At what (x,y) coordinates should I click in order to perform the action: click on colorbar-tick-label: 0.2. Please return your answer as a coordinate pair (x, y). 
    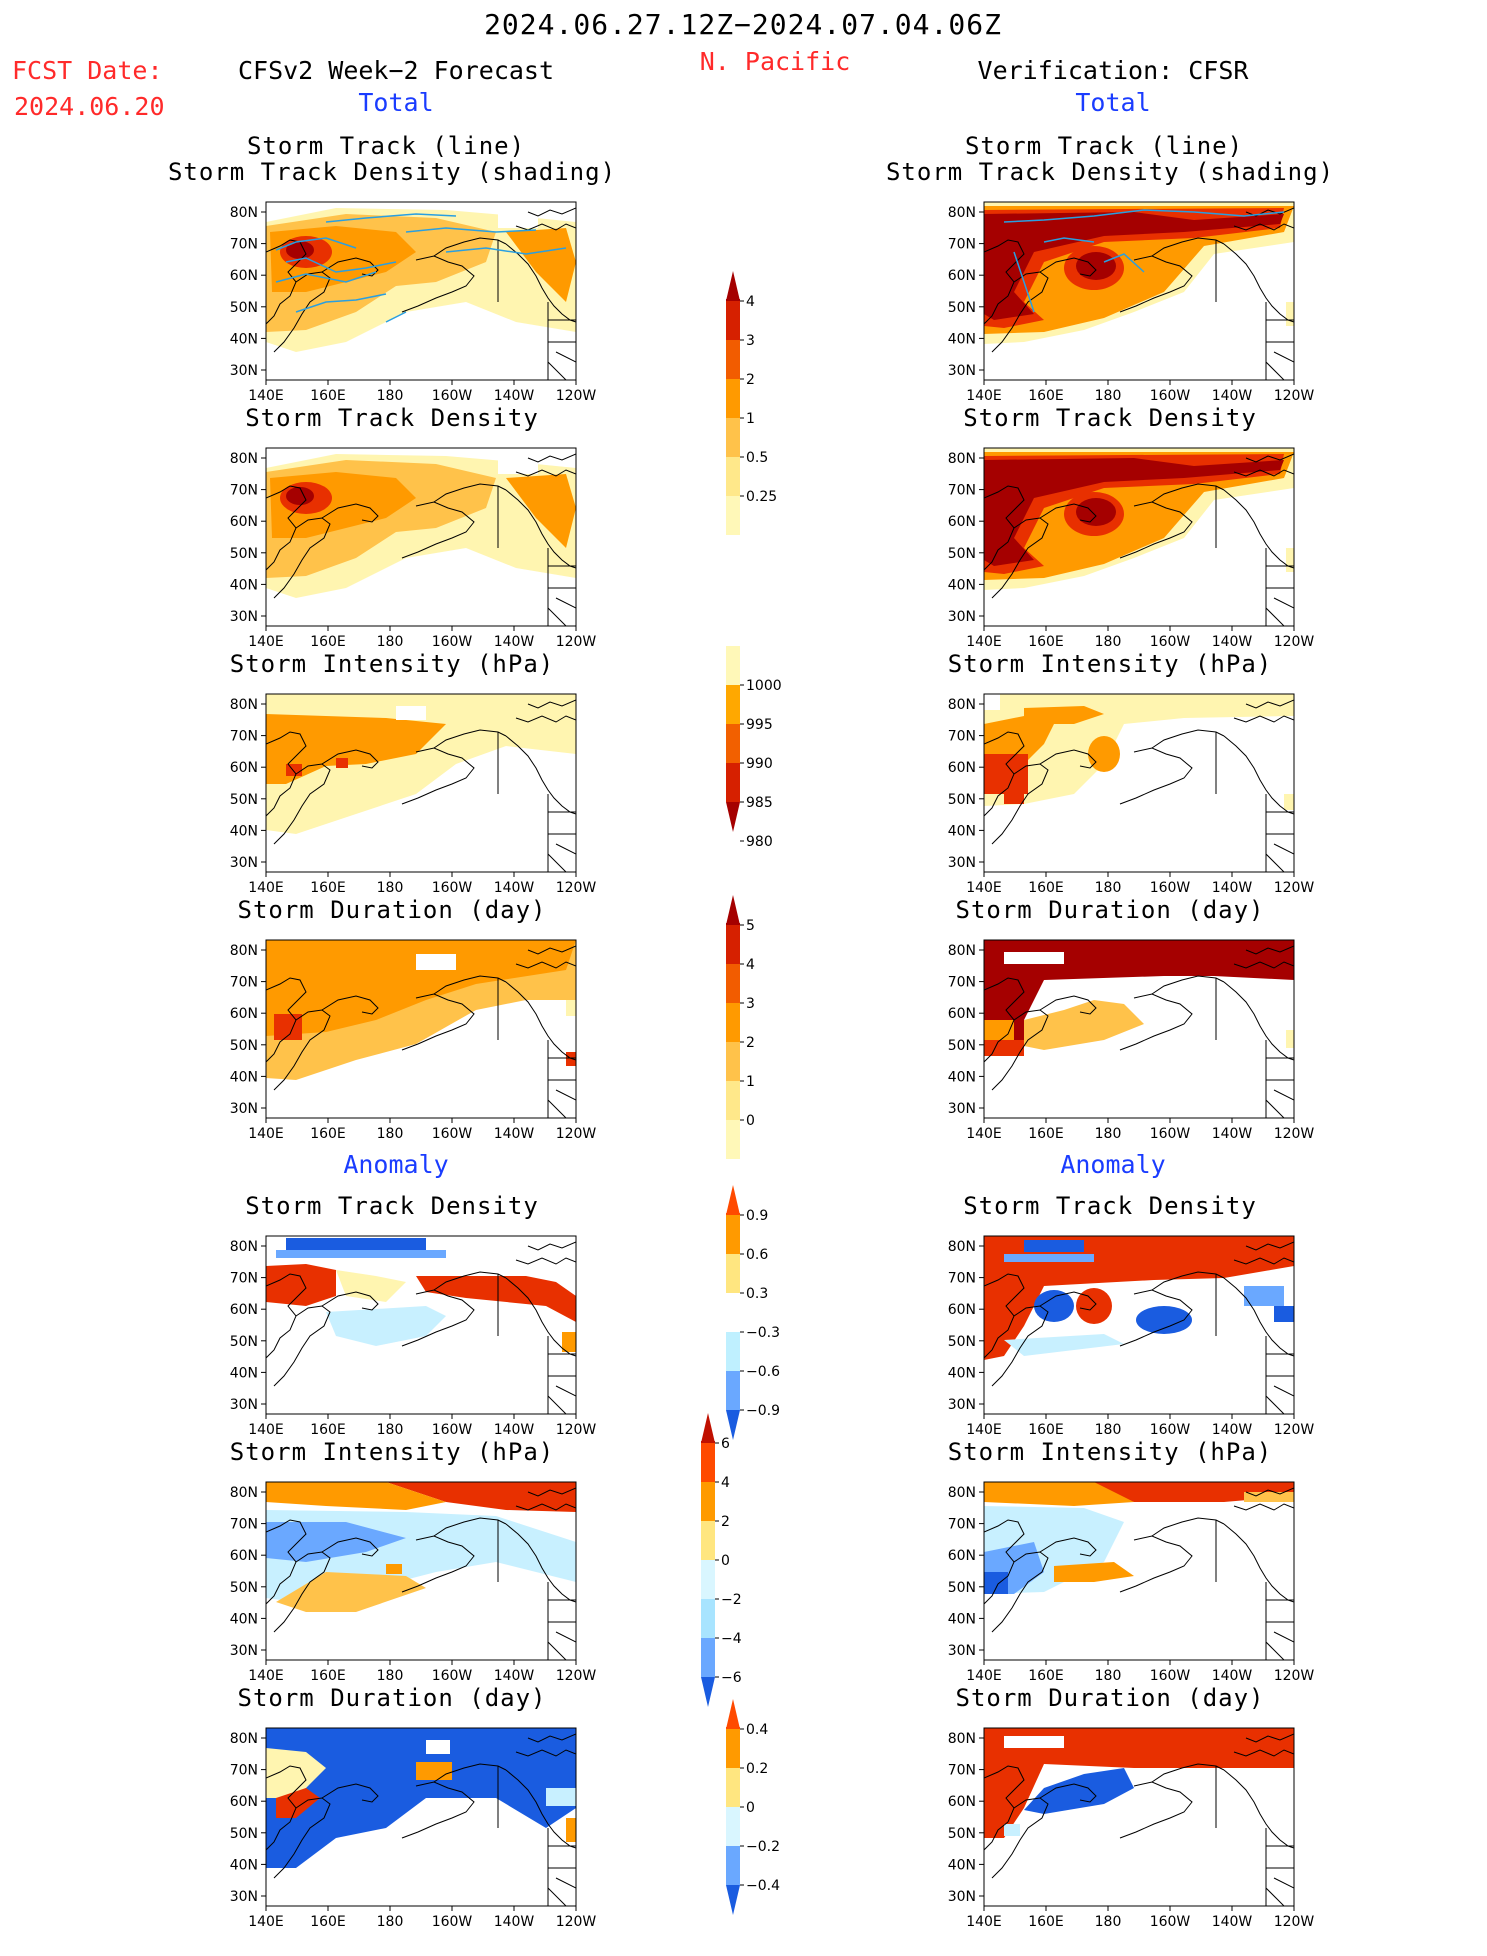
    Looking at the image, I should click on (757, 1769).